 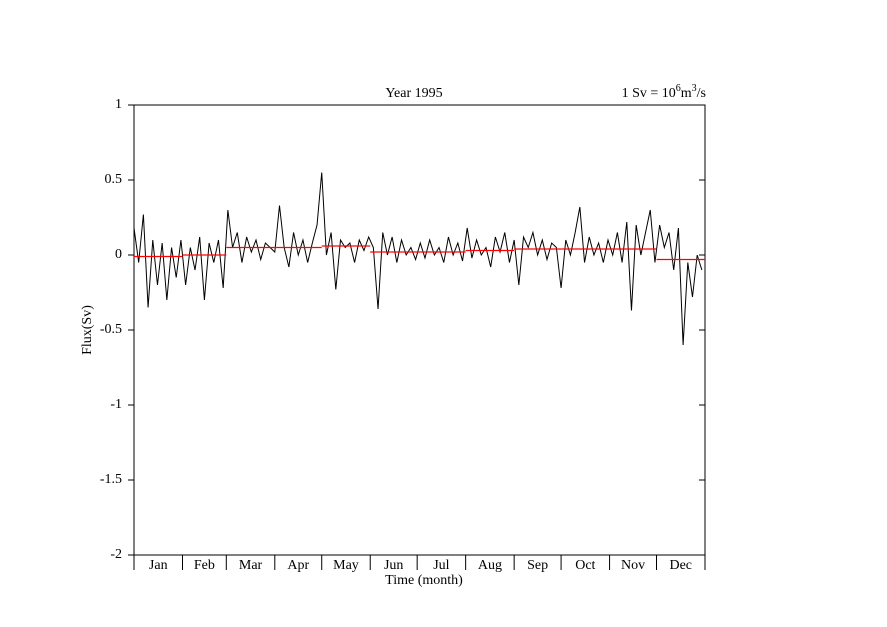 What do you see at coordinates (441, 565) in the screenshot?
I see `x-tick-label: Jul` at bounding box center [441, 565].